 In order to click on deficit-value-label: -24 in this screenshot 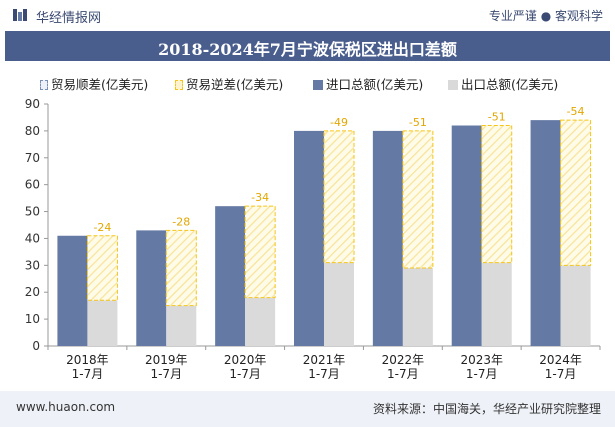, I will do `click(102, 227)`.